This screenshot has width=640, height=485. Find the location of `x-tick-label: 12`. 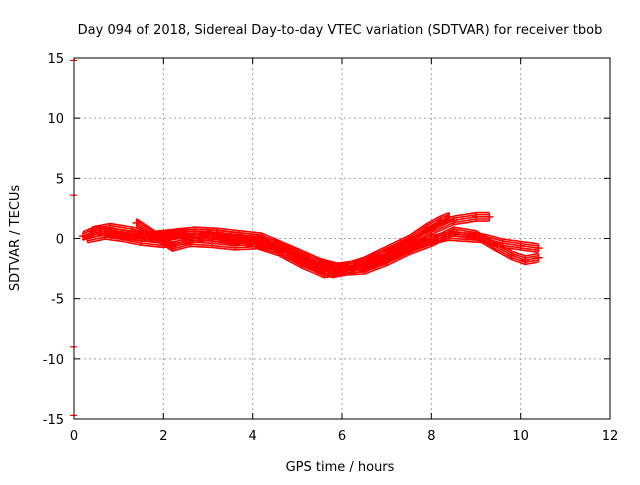

x-tick-label: 12 is located at coordinates (610, 436).